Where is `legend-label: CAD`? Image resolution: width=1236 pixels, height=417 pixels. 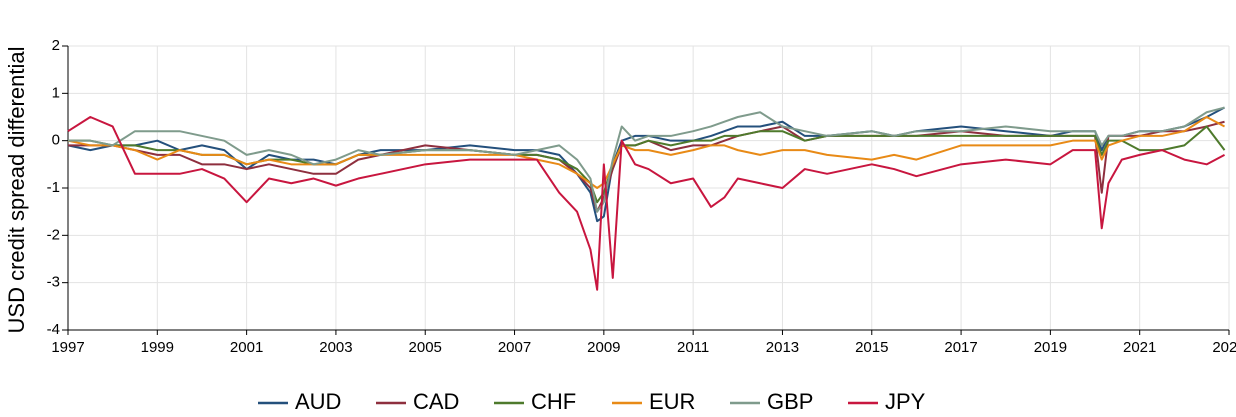
legend-label: CAD is located at coordinates (436, 401).